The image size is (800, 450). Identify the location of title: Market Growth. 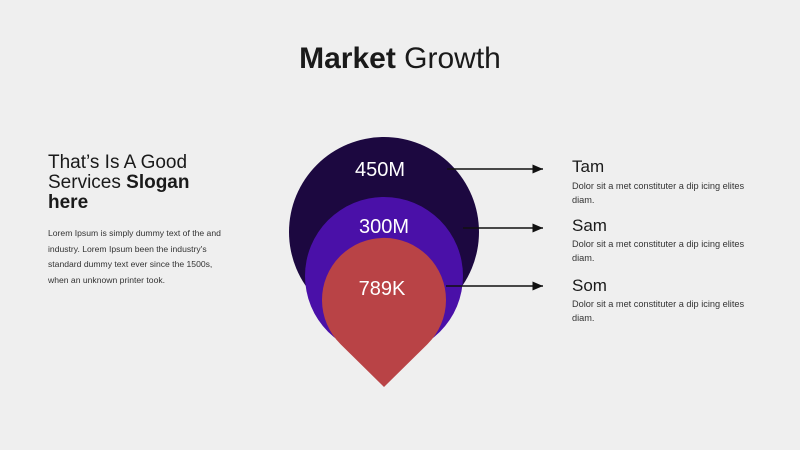
(400, 59).